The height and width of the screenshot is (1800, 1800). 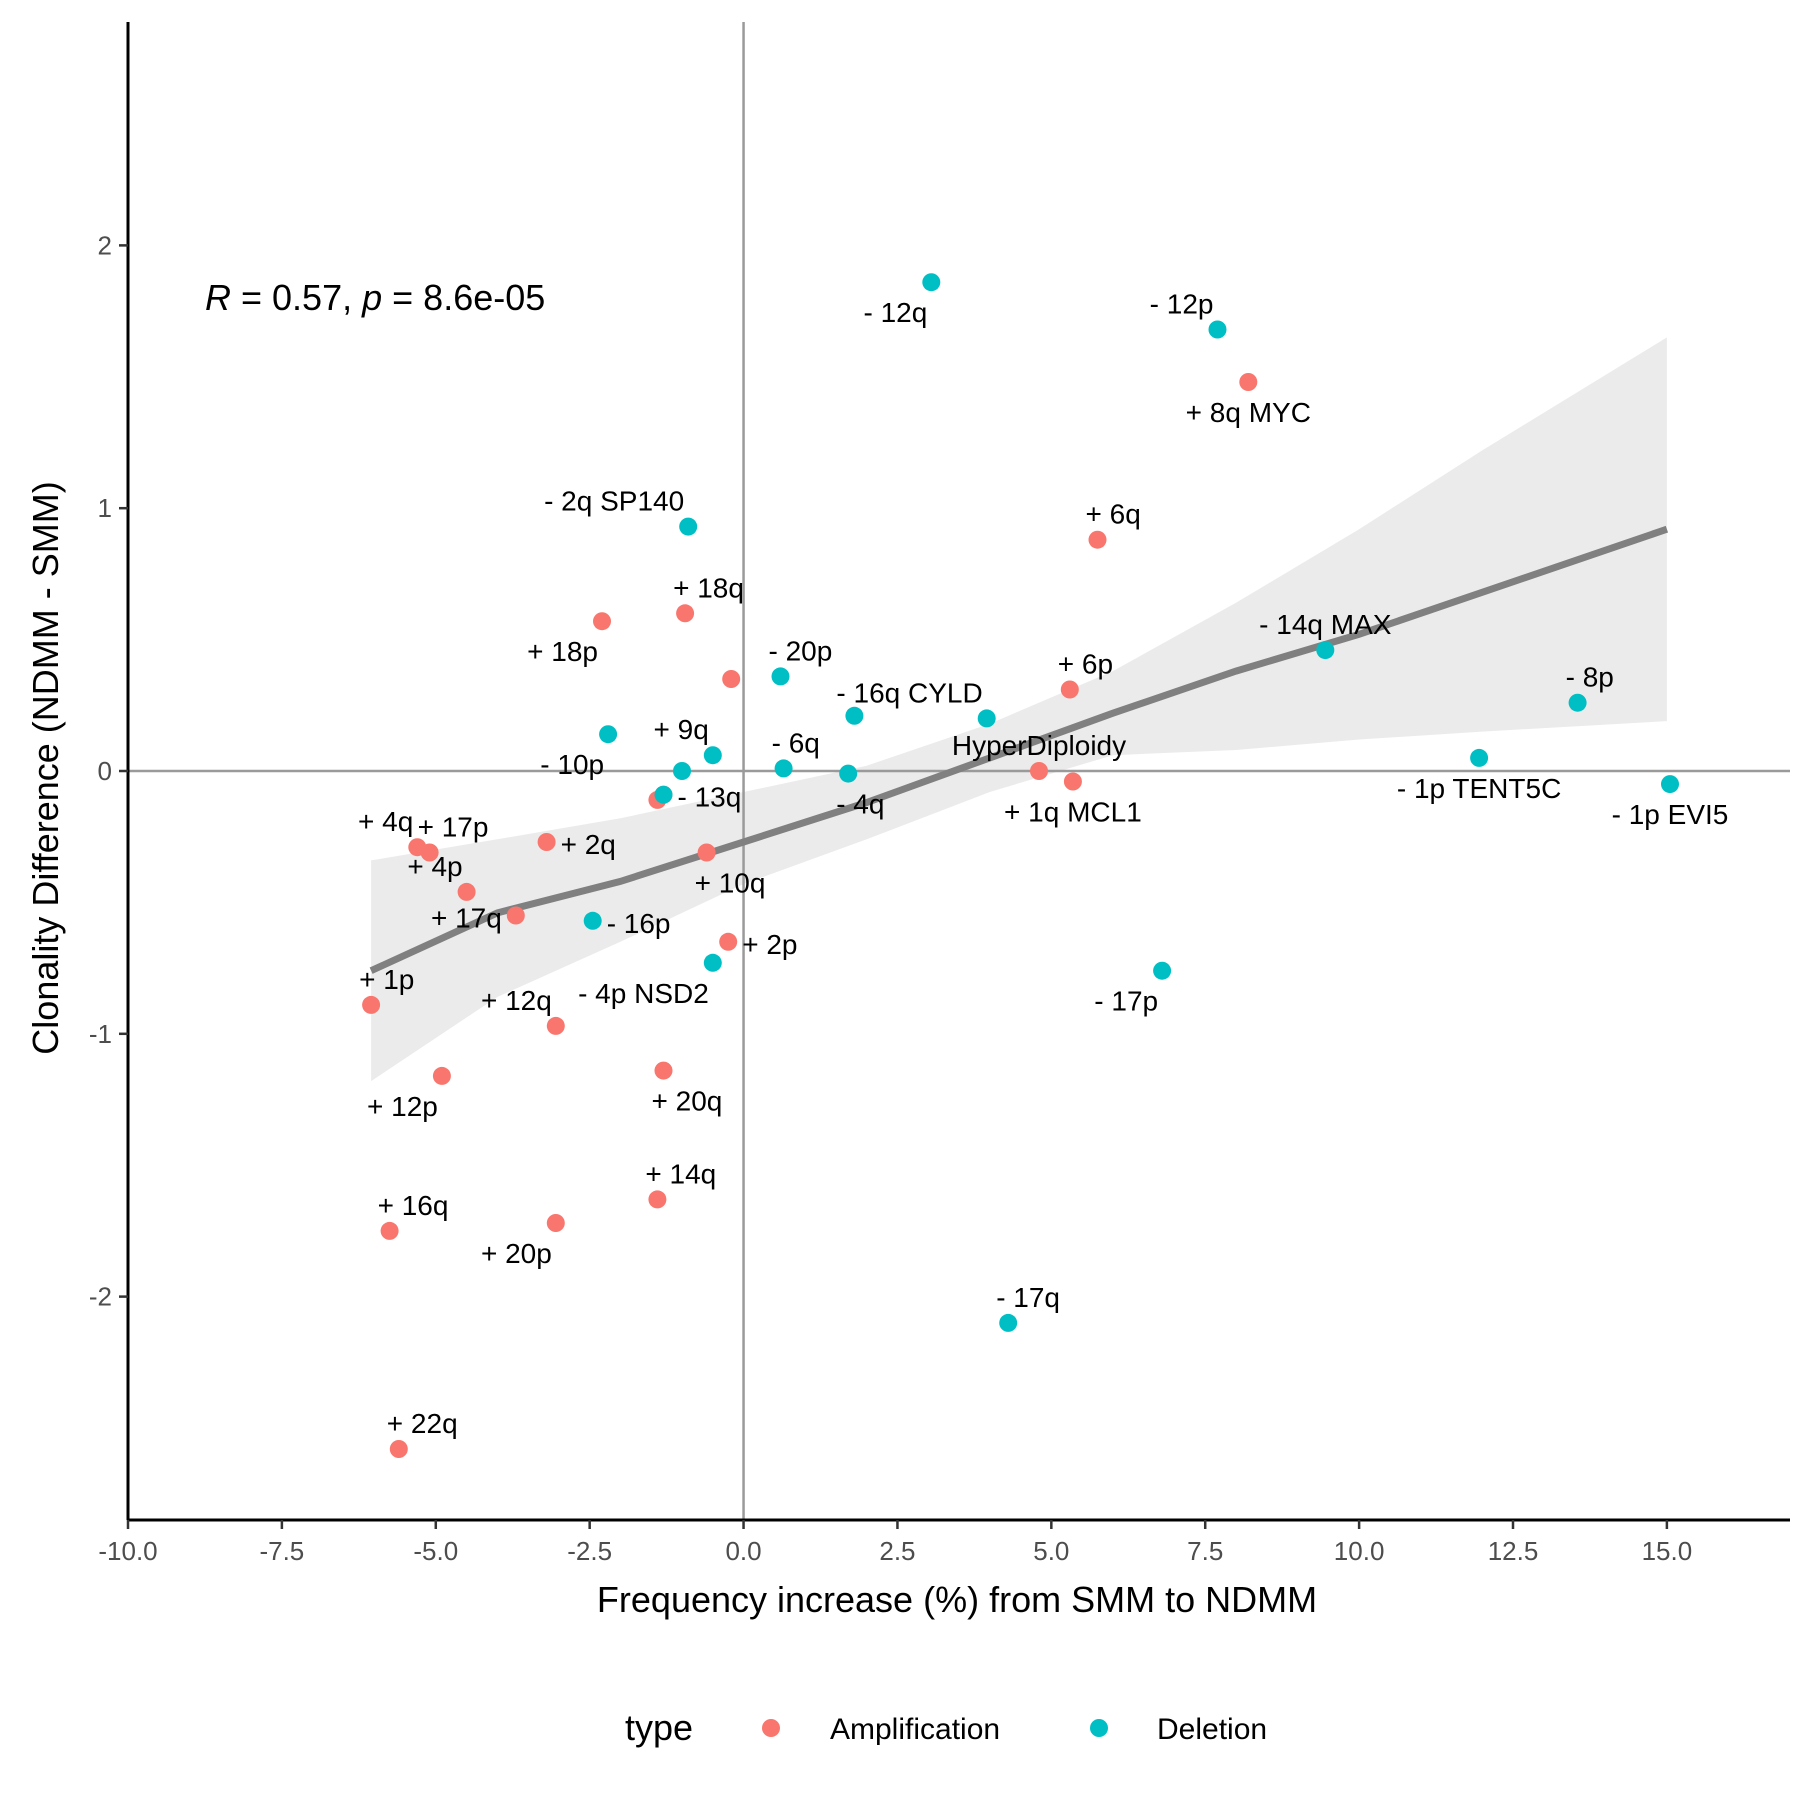 What do you see at coordinates (957, 1599) in the screenshot?
I see `x-axis-title: Frequency increase (%) from SMM to NDMM` at bounding box center [957, 1599].